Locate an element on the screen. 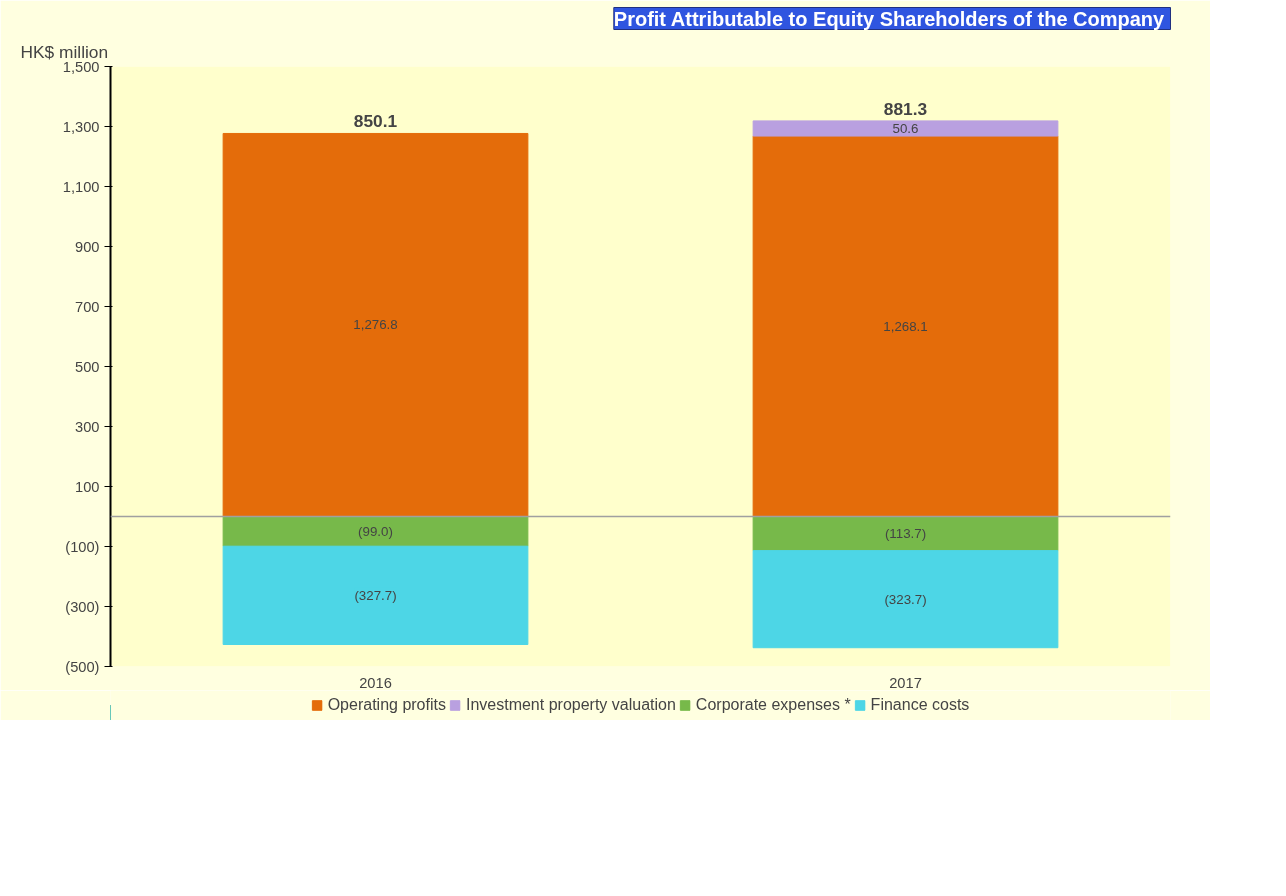 This screenshot has height=896, width=1286. y-tick-label: (100) is located at coordinates (82, 546).